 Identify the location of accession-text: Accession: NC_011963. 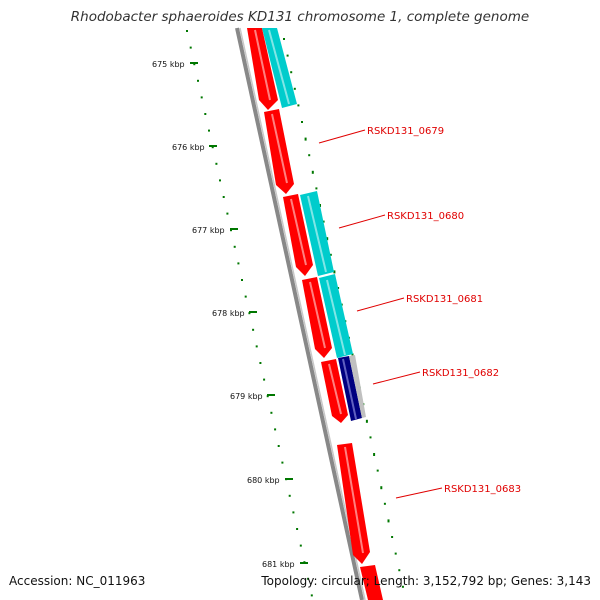
(77, 581).